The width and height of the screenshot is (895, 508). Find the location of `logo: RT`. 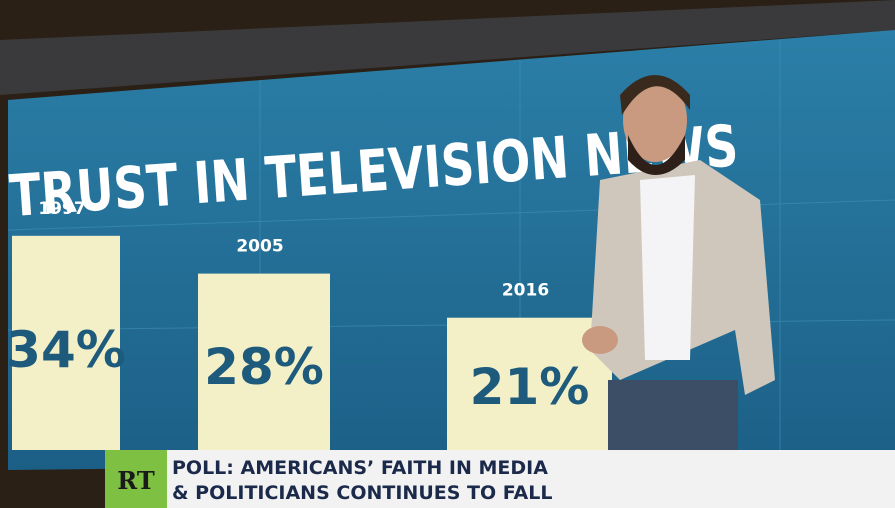

logo: RT is located at coordinates (136, 480).